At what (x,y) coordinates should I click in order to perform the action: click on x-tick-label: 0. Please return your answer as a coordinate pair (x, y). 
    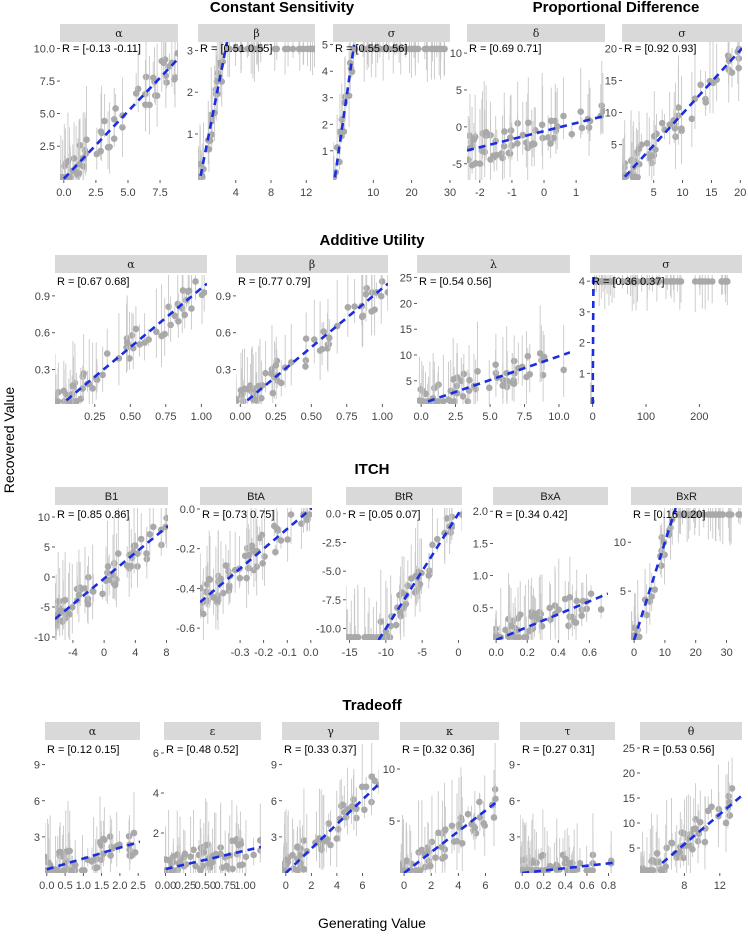
    Looking at the image, I should click on (286, 886).